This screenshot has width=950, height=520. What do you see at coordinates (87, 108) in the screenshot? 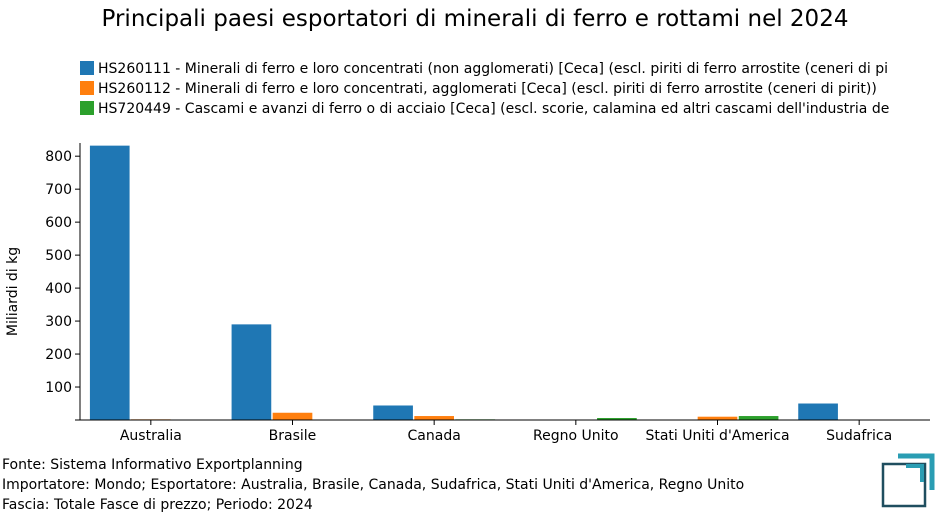
I see `legend-swatch-hs720449` at bounding box center [87, 108].